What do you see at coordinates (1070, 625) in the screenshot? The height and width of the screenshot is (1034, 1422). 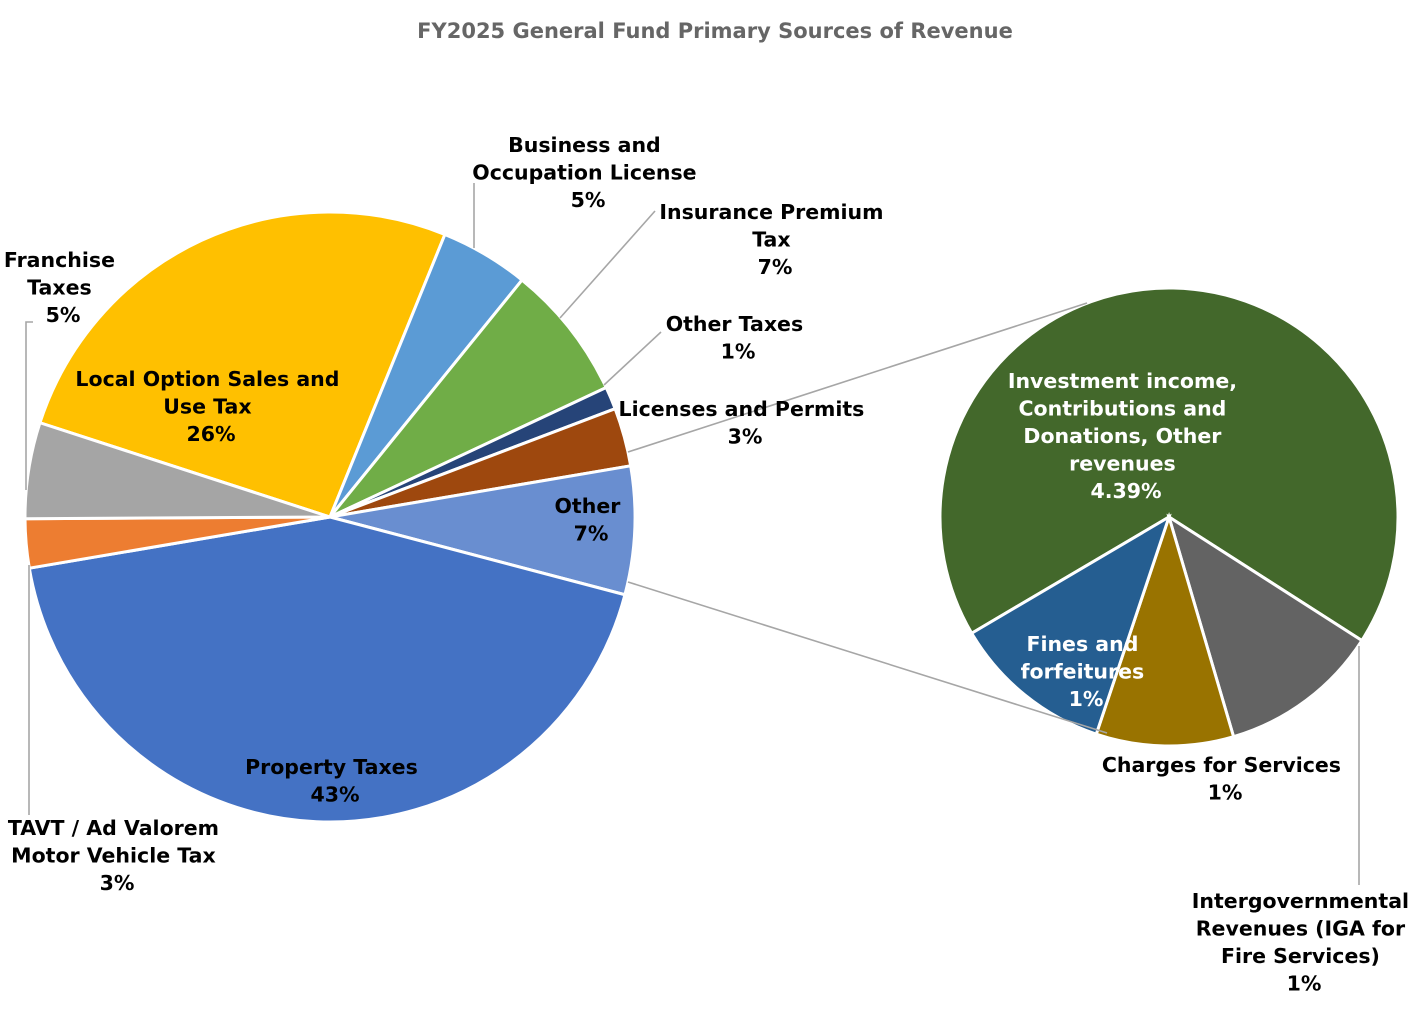 I see `slice-fines-and-forfeitures` at bounding box center [1070, 625].